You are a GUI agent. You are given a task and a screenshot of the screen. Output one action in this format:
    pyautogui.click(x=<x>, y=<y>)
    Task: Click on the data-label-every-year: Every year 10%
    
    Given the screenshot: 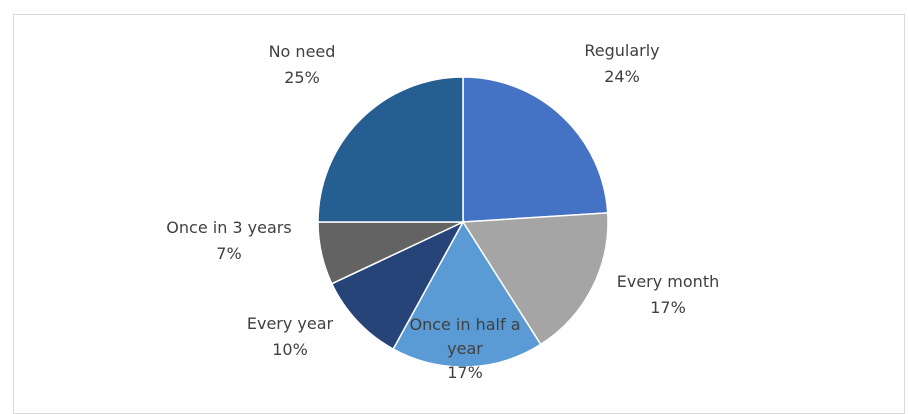 What is the action you would take?
    pyautogui.click(x=290, y=336)
    